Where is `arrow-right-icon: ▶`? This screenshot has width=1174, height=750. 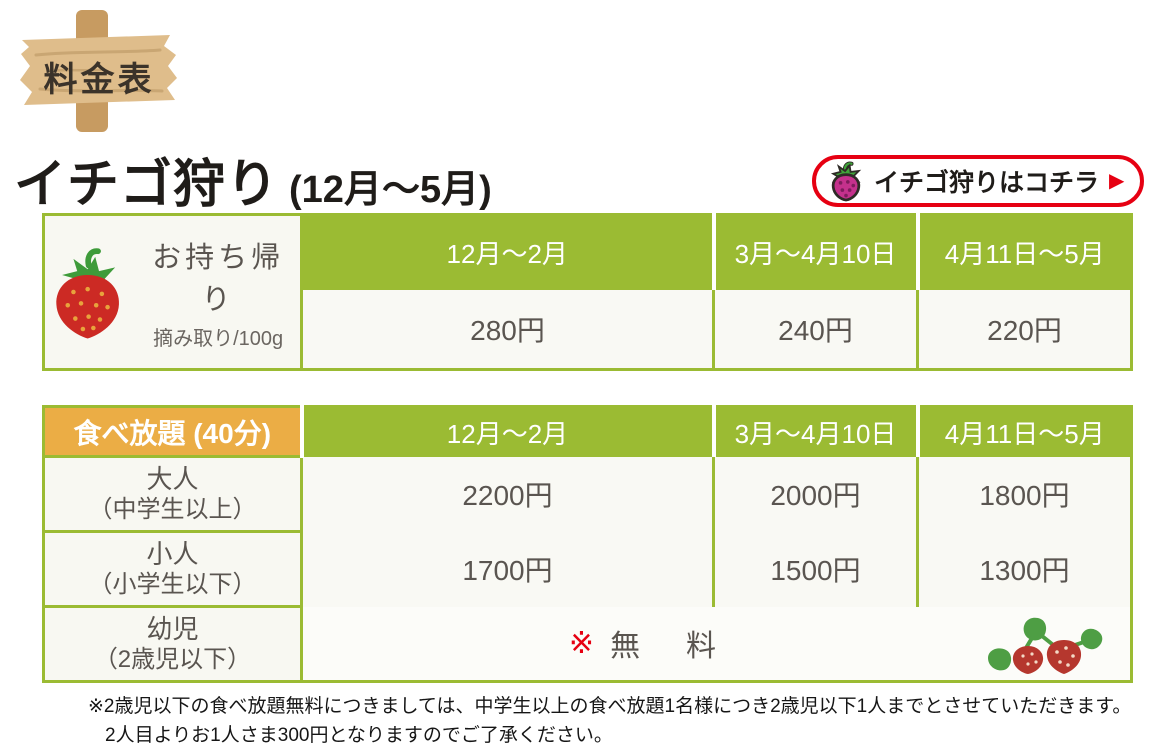 arrow-right-icon: ▶ is located at coordinates (1117, 181).